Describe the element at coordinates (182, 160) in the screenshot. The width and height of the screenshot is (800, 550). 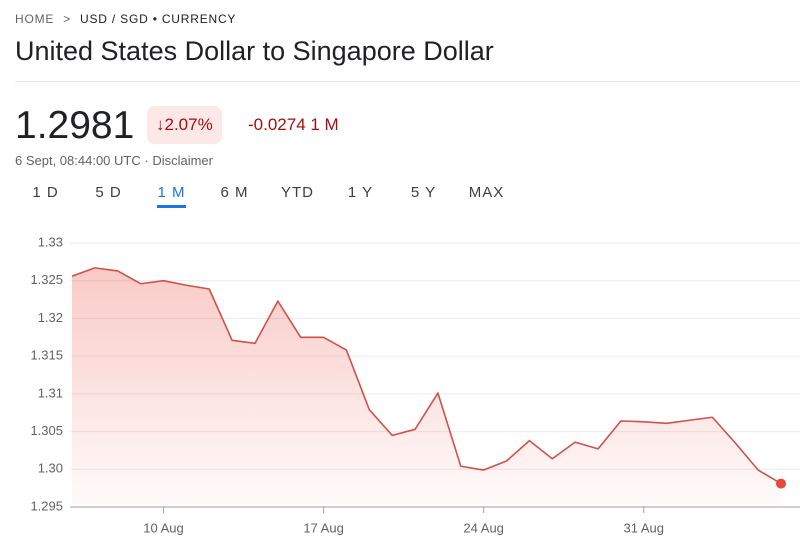
I see `disclaimer: Disclaimer` at that location.